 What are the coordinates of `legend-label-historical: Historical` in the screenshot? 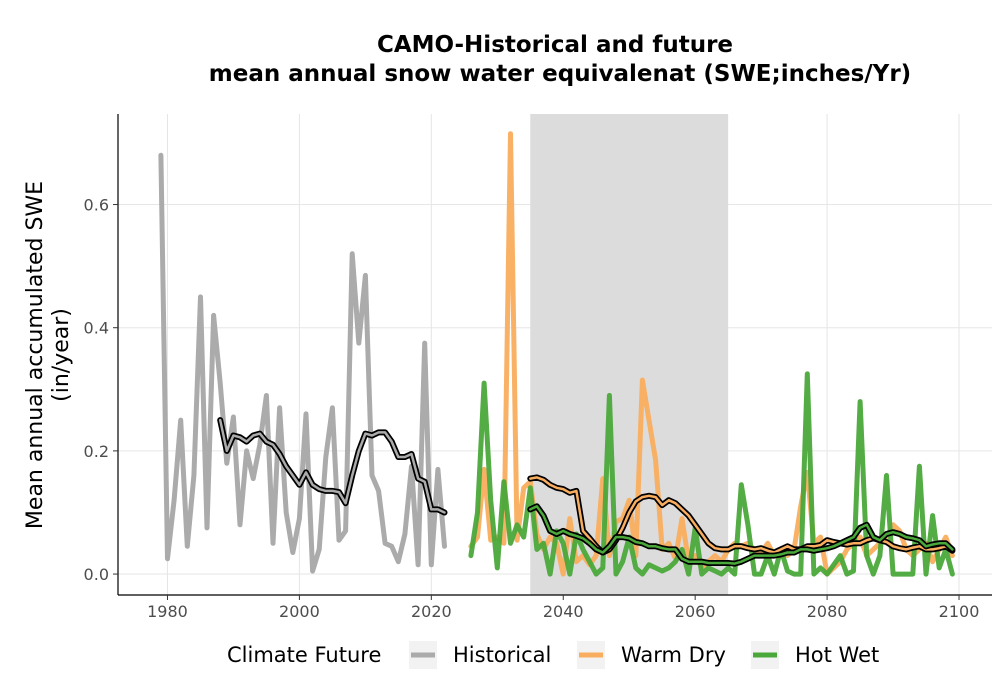 It's located at (502, 655).